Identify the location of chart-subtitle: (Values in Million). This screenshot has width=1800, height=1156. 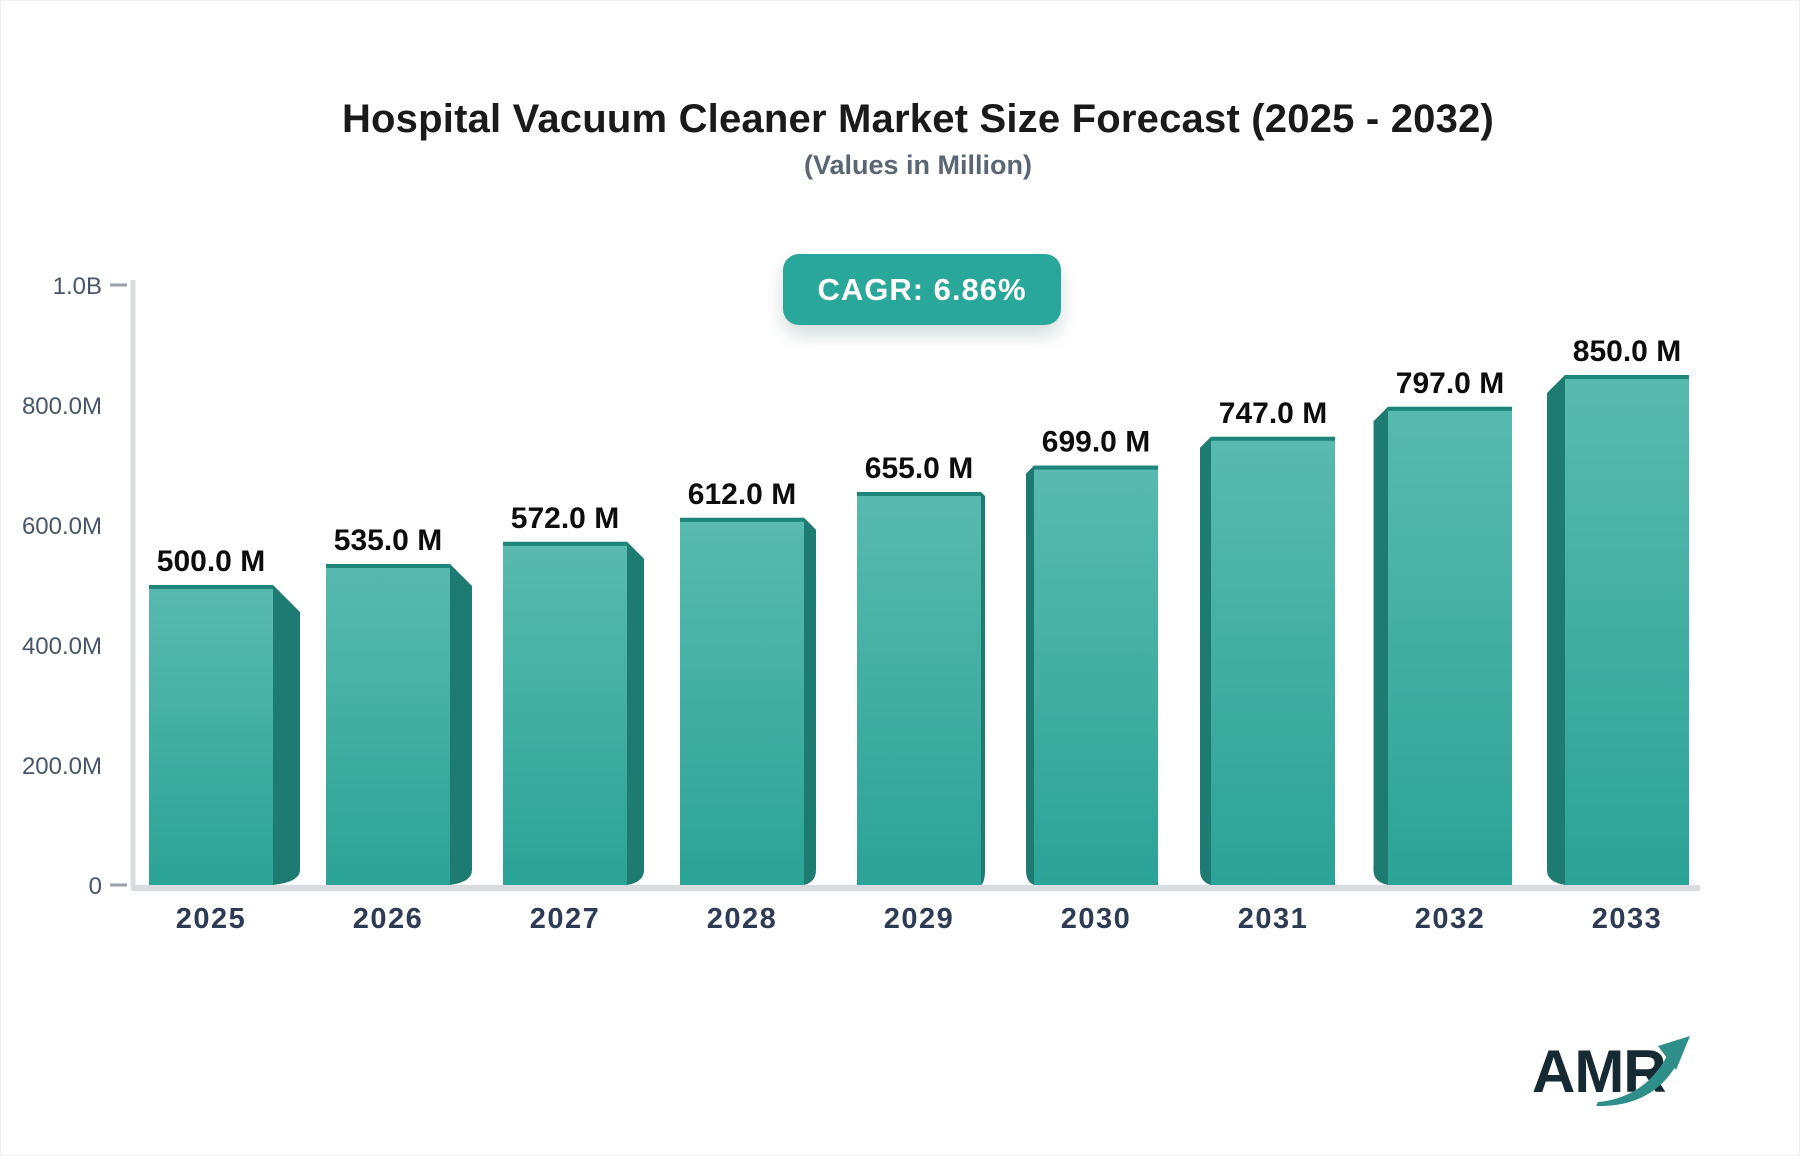
(918, 165).